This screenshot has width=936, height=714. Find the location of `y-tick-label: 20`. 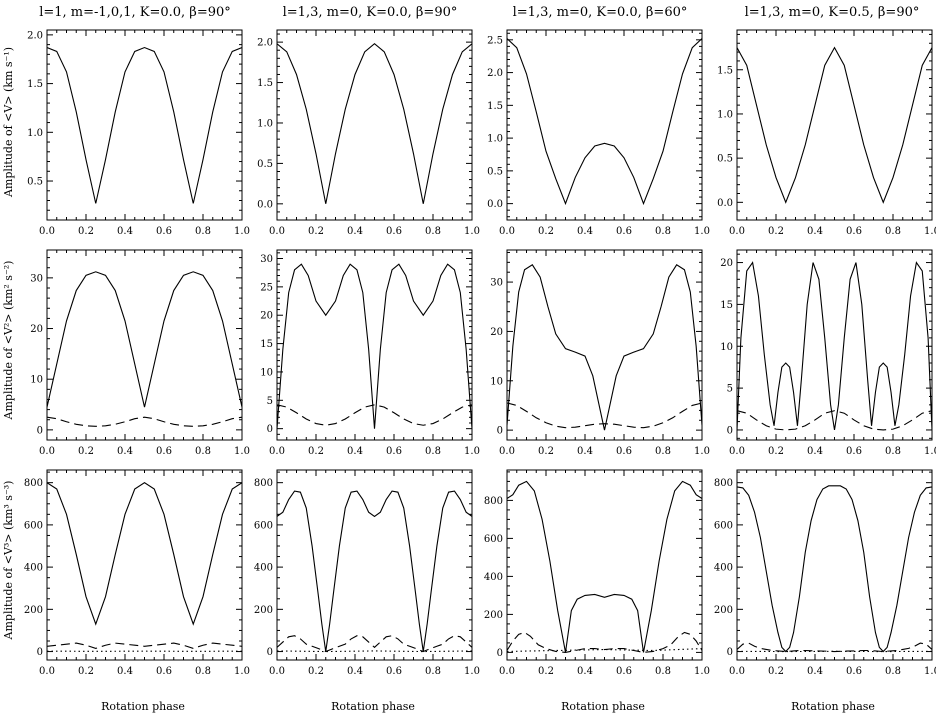

y-tick-label: 20 is located at coordinates (496, 332).